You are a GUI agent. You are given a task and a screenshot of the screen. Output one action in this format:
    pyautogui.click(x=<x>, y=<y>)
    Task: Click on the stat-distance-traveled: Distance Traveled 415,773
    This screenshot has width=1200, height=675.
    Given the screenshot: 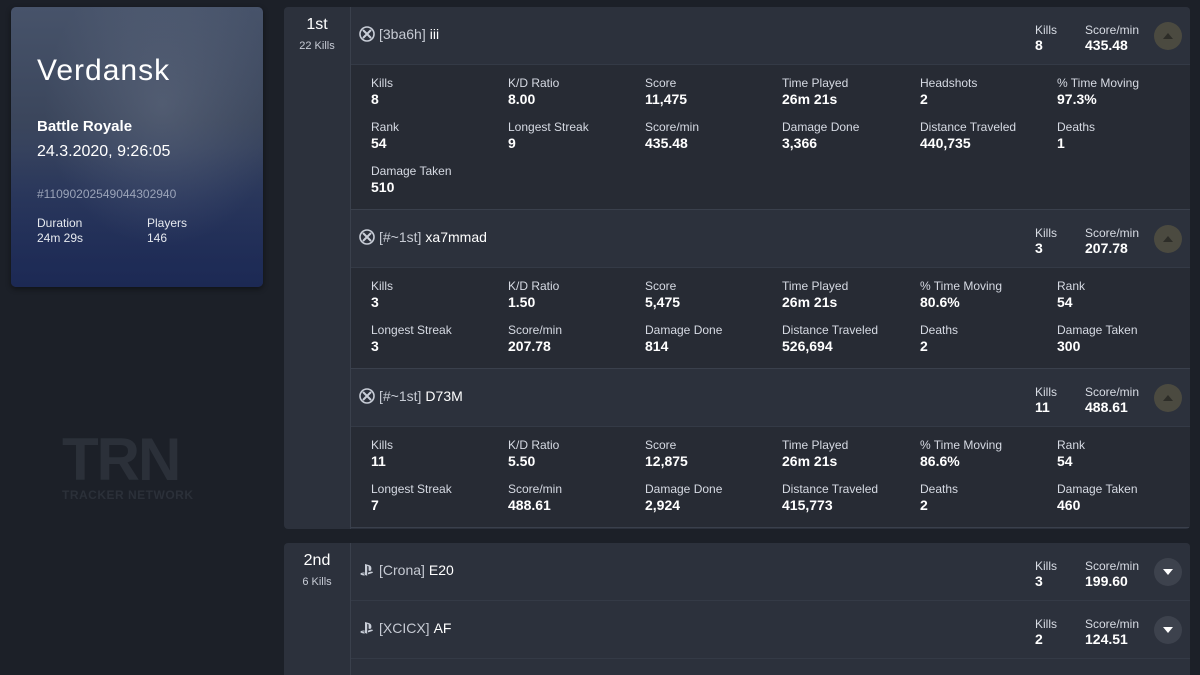 What is the action you would take?
    pyautogui.click(x=830, y=497)
    